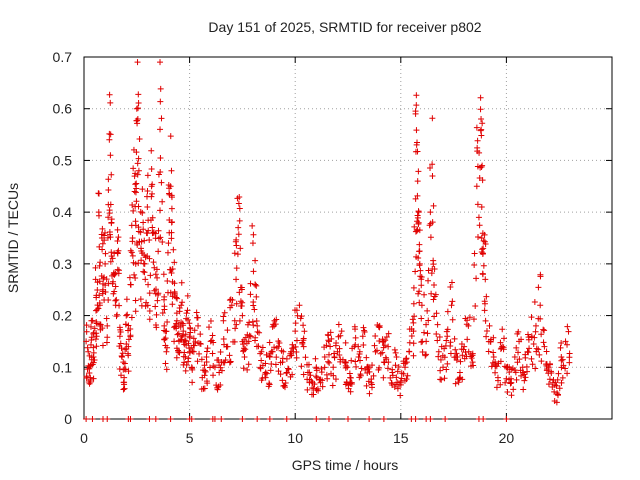  Describe the element at coordinates (190, 438) in the screenshot. I see `x-tick-label: 5` at that location.